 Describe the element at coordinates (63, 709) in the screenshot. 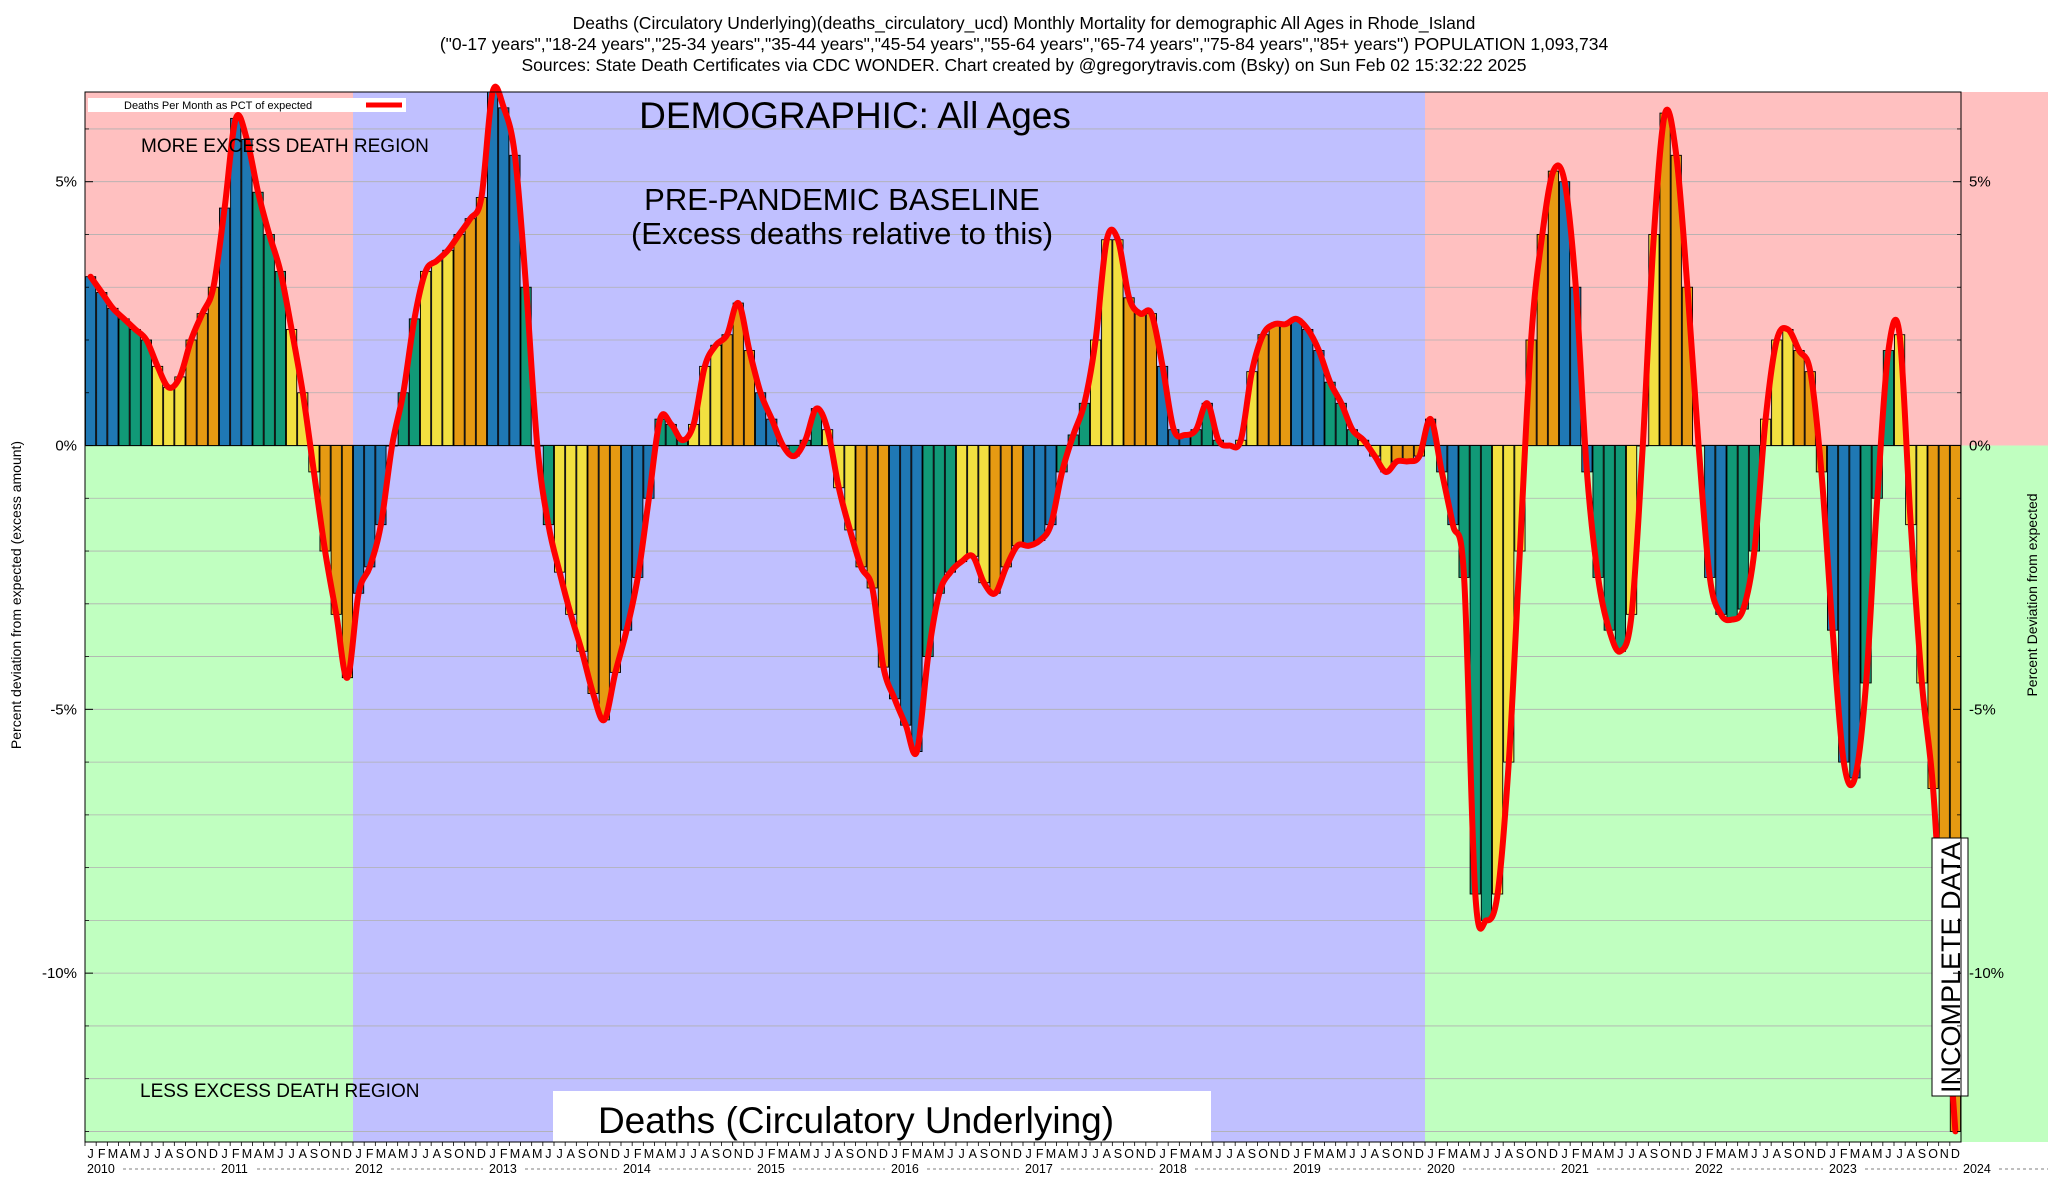

I see `y-tick-label-left: -5%` at that location.